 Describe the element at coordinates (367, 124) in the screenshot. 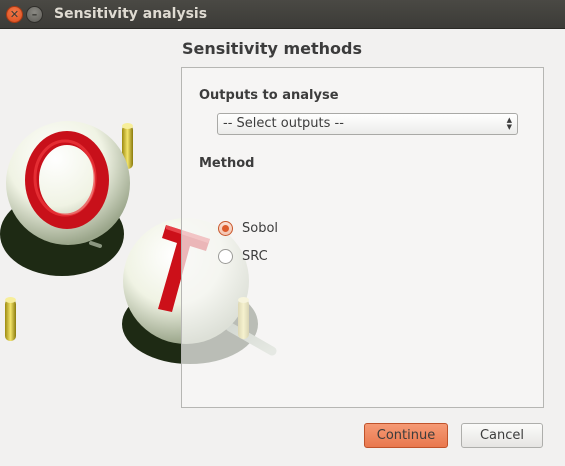

I see `outputs-select: -- Select outputs -- ▲ ▼` at that location.